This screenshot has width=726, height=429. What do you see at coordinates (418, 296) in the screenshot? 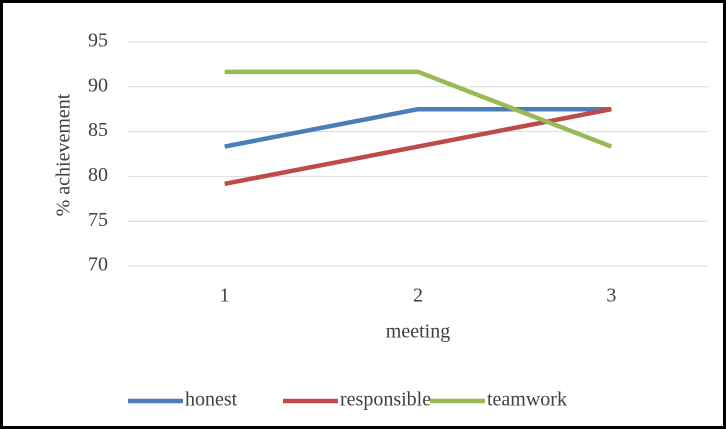
I see `x-tick-label: 2` at bounding box center [418, 296].